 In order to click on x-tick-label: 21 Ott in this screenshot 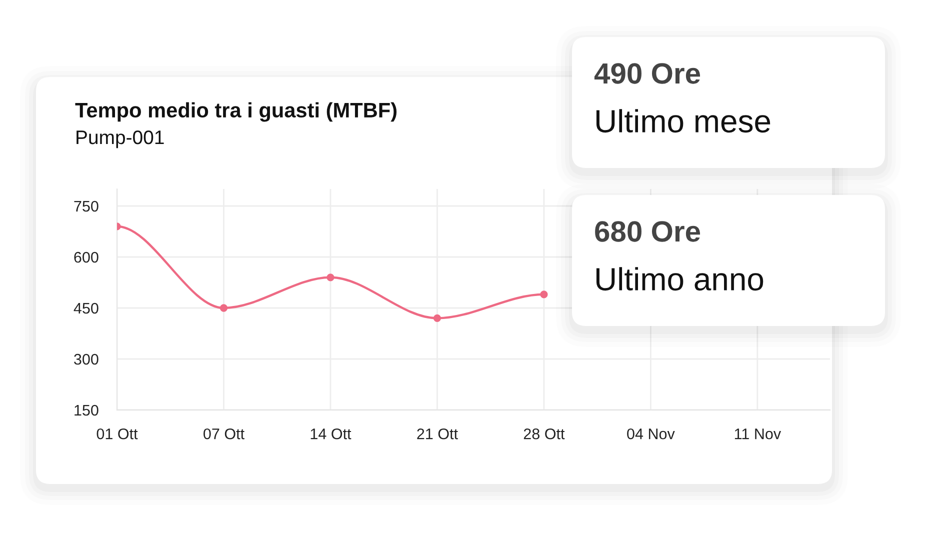, I will do `click(437, 434)`.